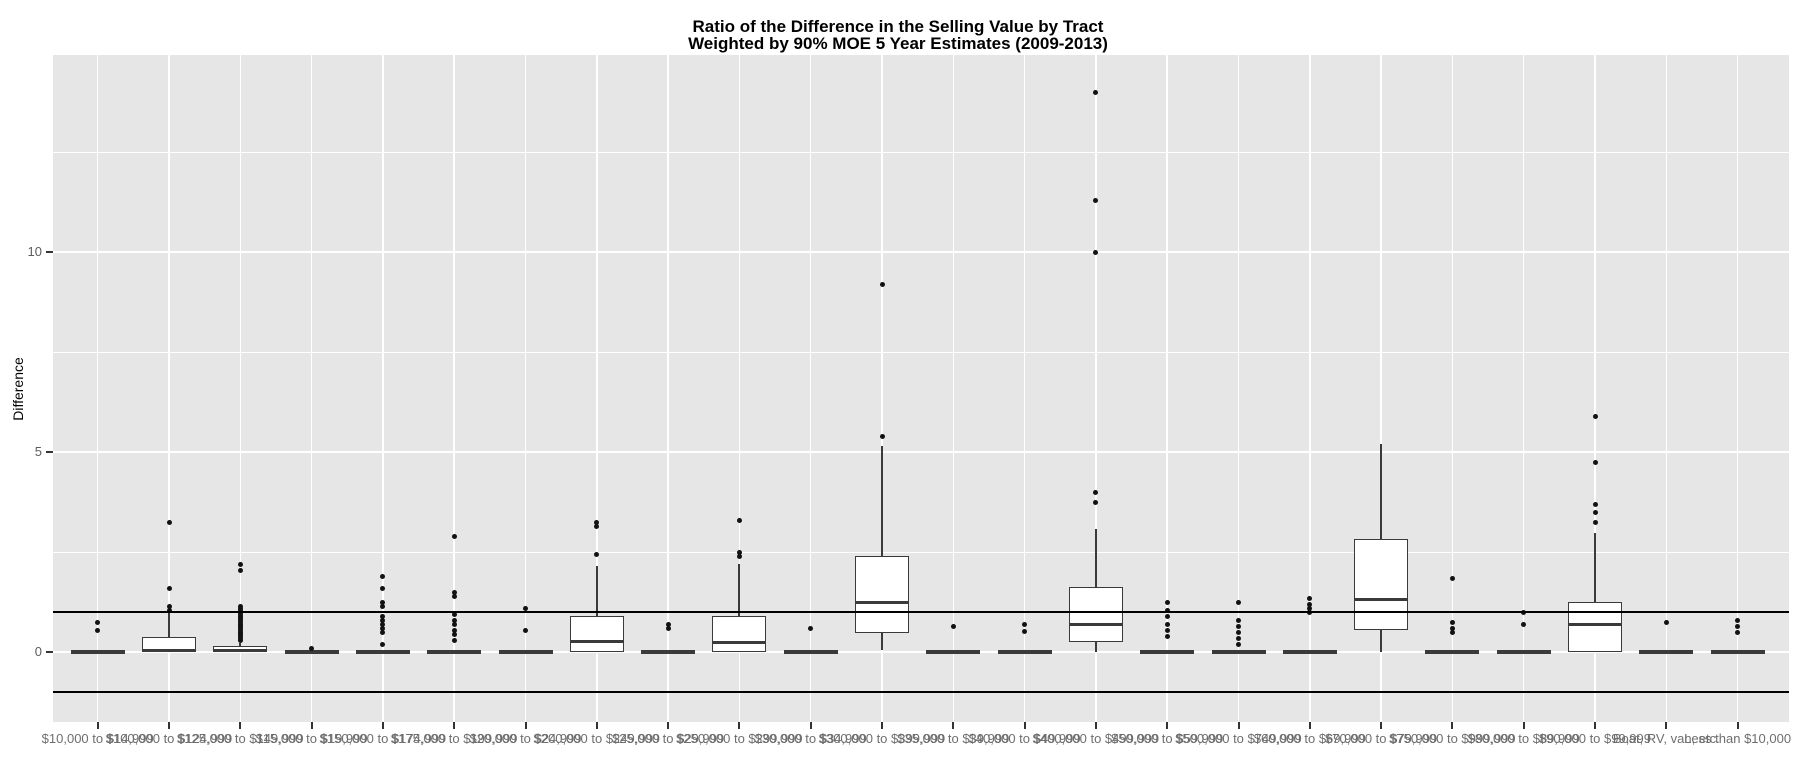 This screenshot has width=1796, height=772. What do you see at coordinates (953, 738) in the screenshot?
I see `x-axis-tick-label: $35,000 to $39,999` at bounding box center [953, 738].